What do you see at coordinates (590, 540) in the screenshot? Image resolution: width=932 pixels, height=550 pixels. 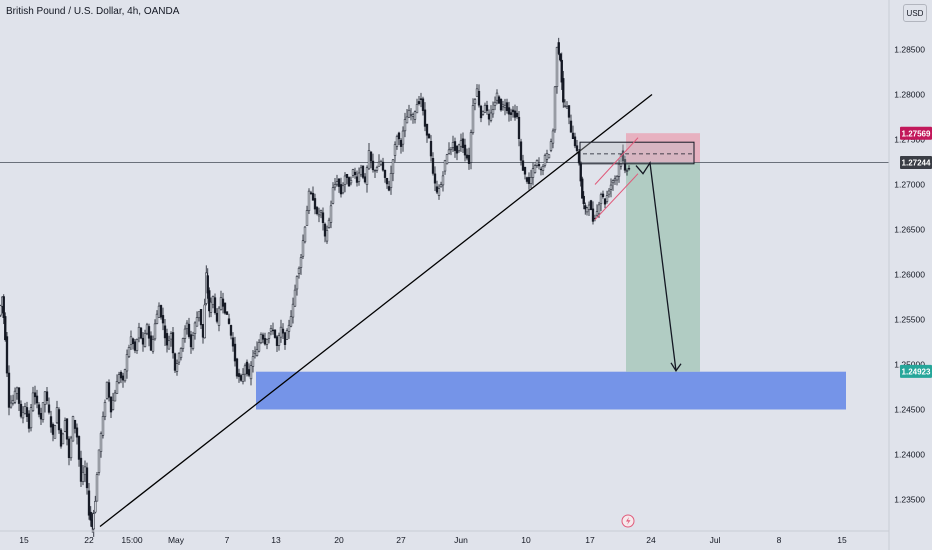 I see `x-tick-label: 17` at bounding box center [590, 540].